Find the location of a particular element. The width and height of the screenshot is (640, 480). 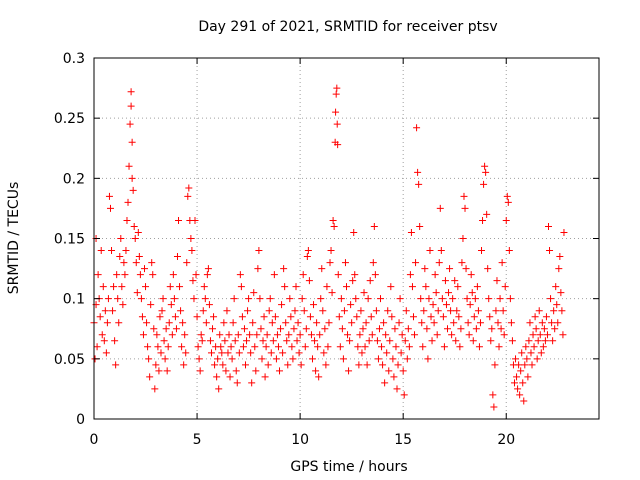

y-tick-label: 0.2 is located at coordinates (74, 179).